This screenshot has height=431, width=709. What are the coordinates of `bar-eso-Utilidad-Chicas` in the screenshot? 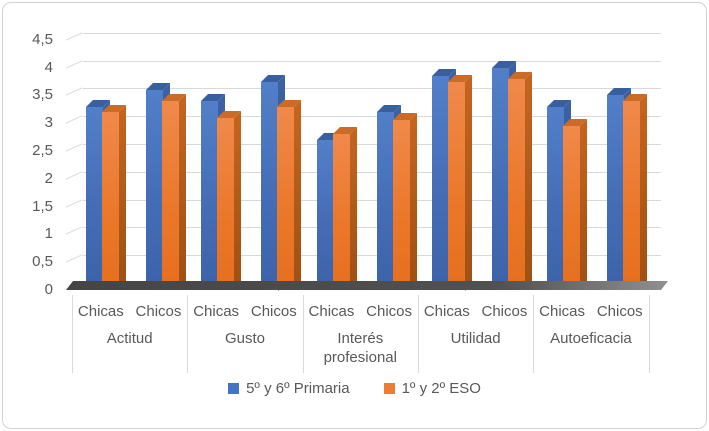 It's located at (459, 182).